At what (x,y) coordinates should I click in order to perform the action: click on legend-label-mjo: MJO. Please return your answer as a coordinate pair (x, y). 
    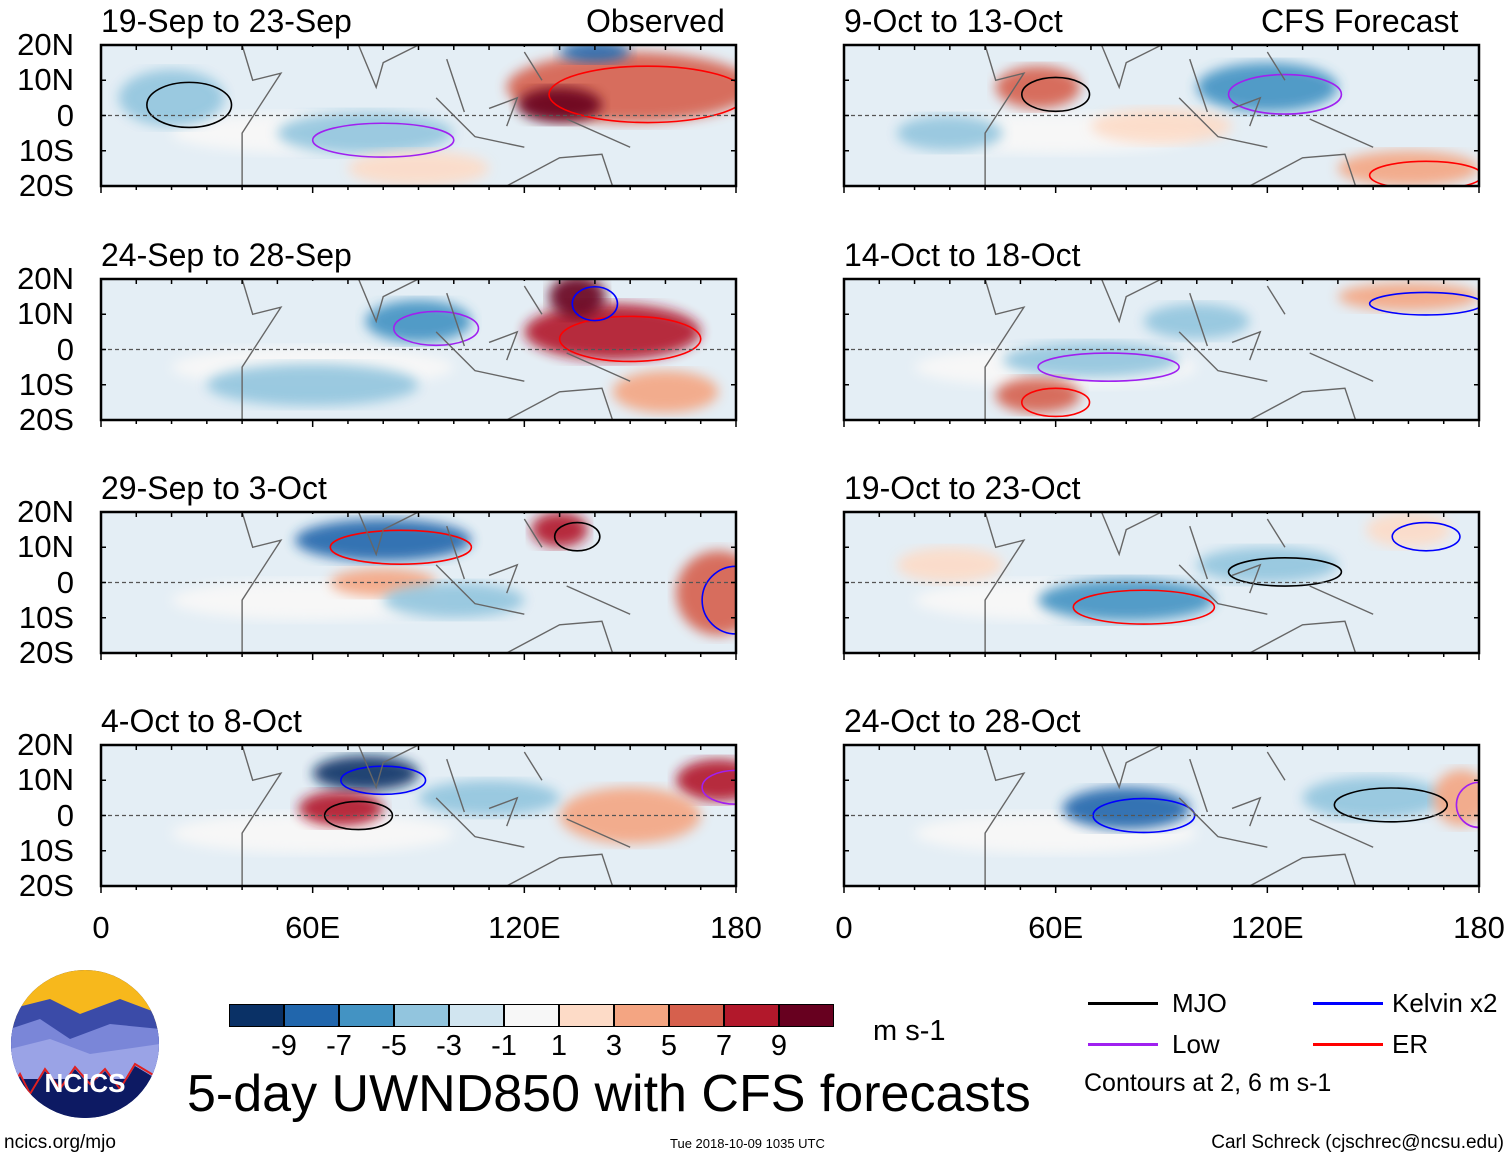
    Looking at the image, I should click on (1199, 1003).